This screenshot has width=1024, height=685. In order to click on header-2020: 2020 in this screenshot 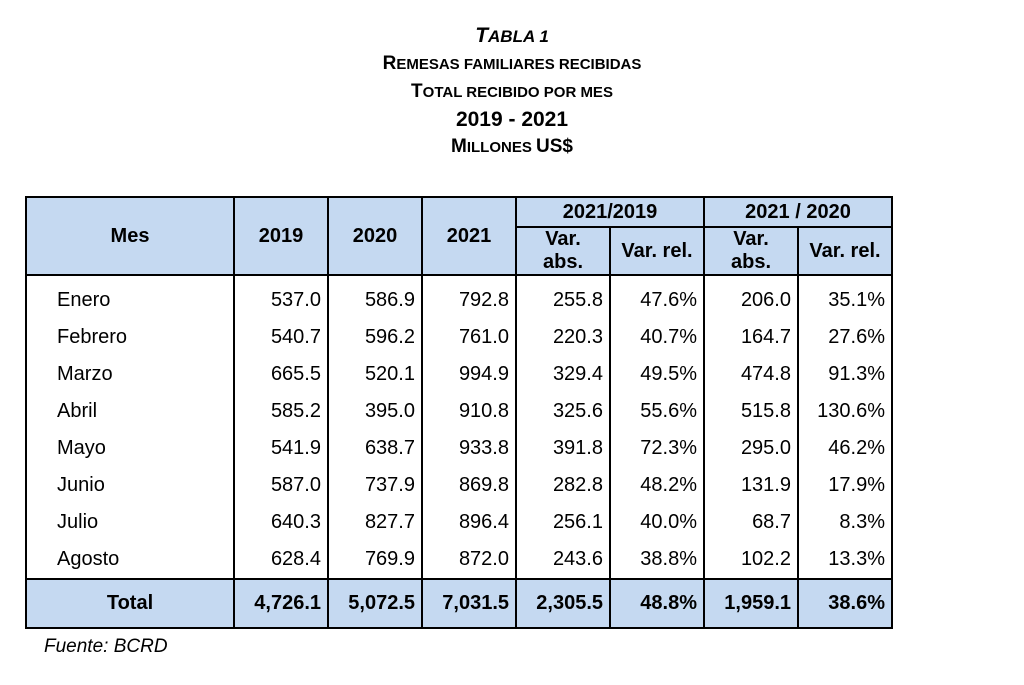, I will do `click(375, 236)`.